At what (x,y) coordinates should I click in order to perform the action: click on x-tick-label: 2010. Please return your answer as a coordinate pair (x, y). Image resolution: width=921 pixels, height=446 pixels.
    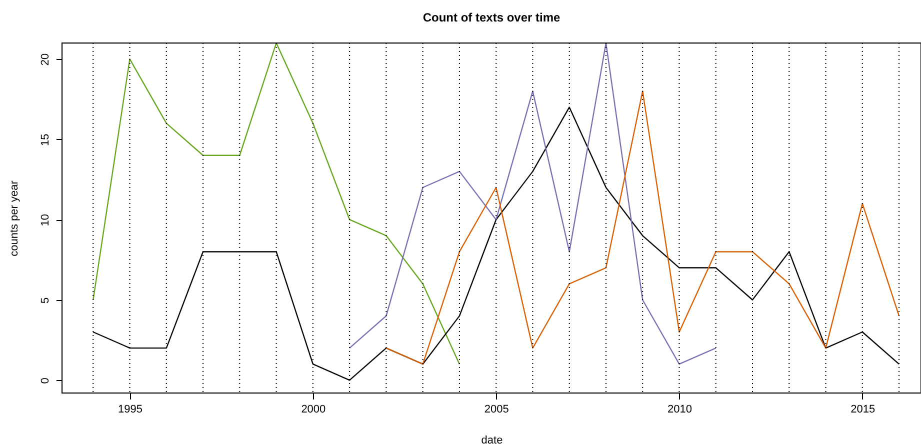
    Looking at the image, I should click on (679, 410).